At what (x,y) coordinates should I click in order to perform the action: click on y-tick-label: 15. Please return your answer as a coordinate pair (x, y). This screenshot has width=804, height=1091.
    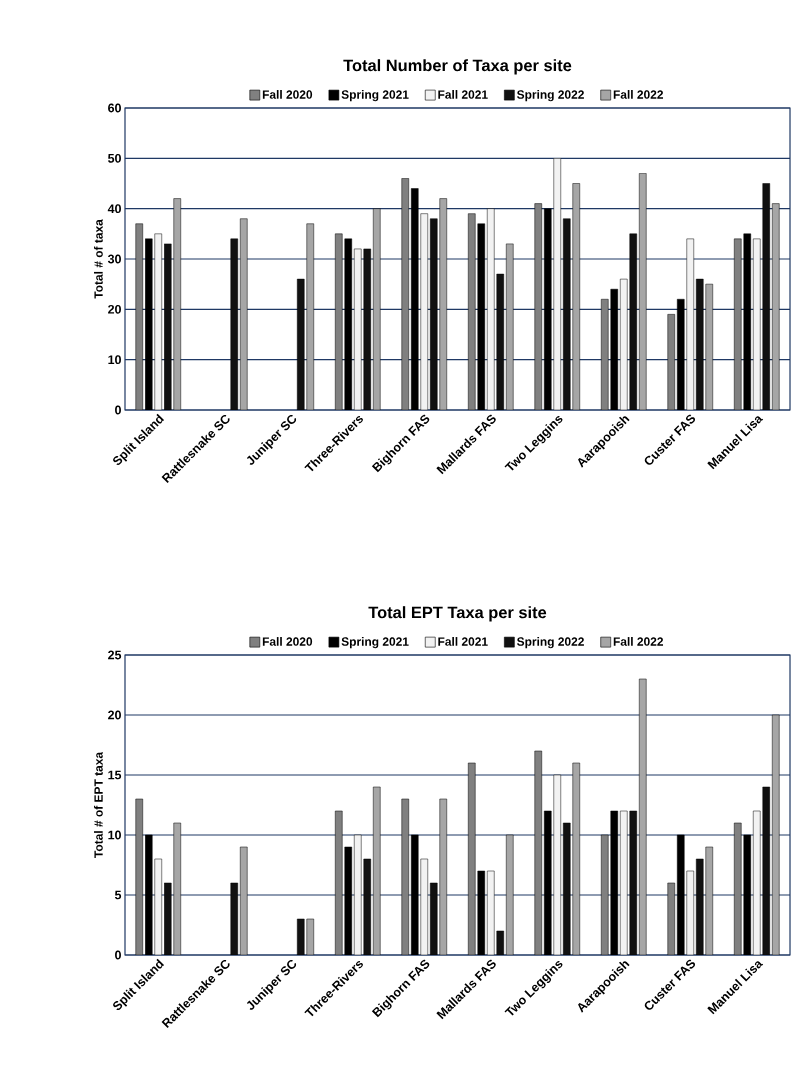
    Looking at the image, I should click on (115, 775).